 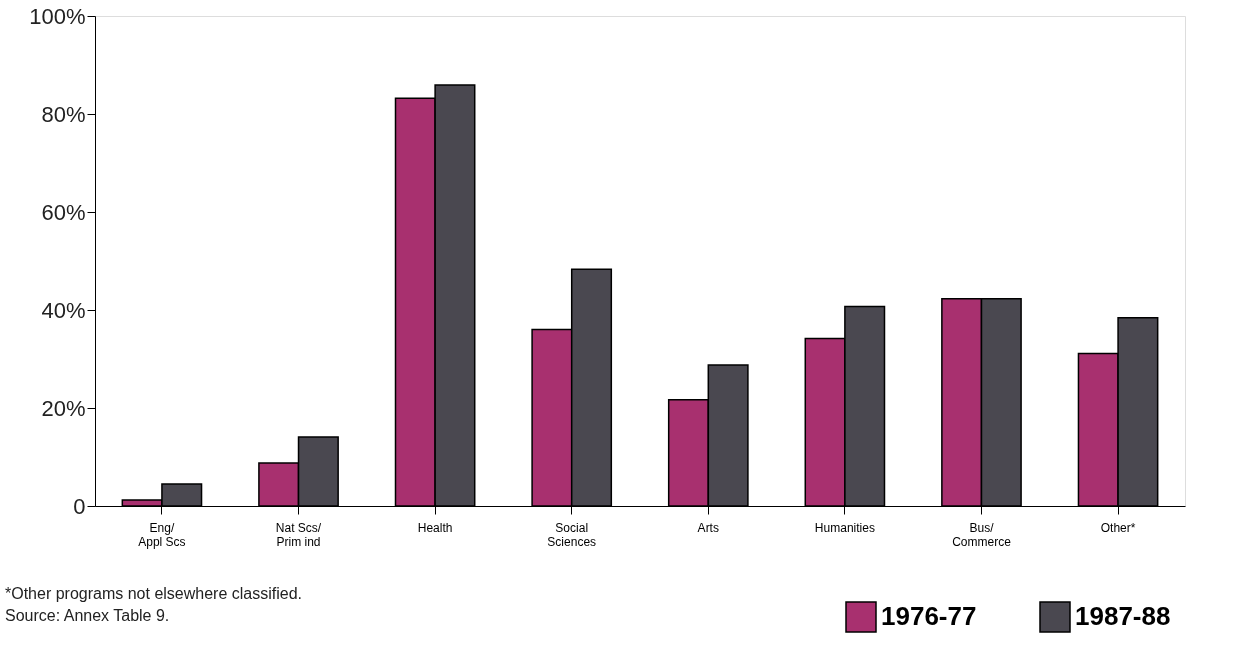 What do you see at coordinates (63, 408) in the screenshot?
I see `y-tick-label: 20%` at bounding box center [63, 408].